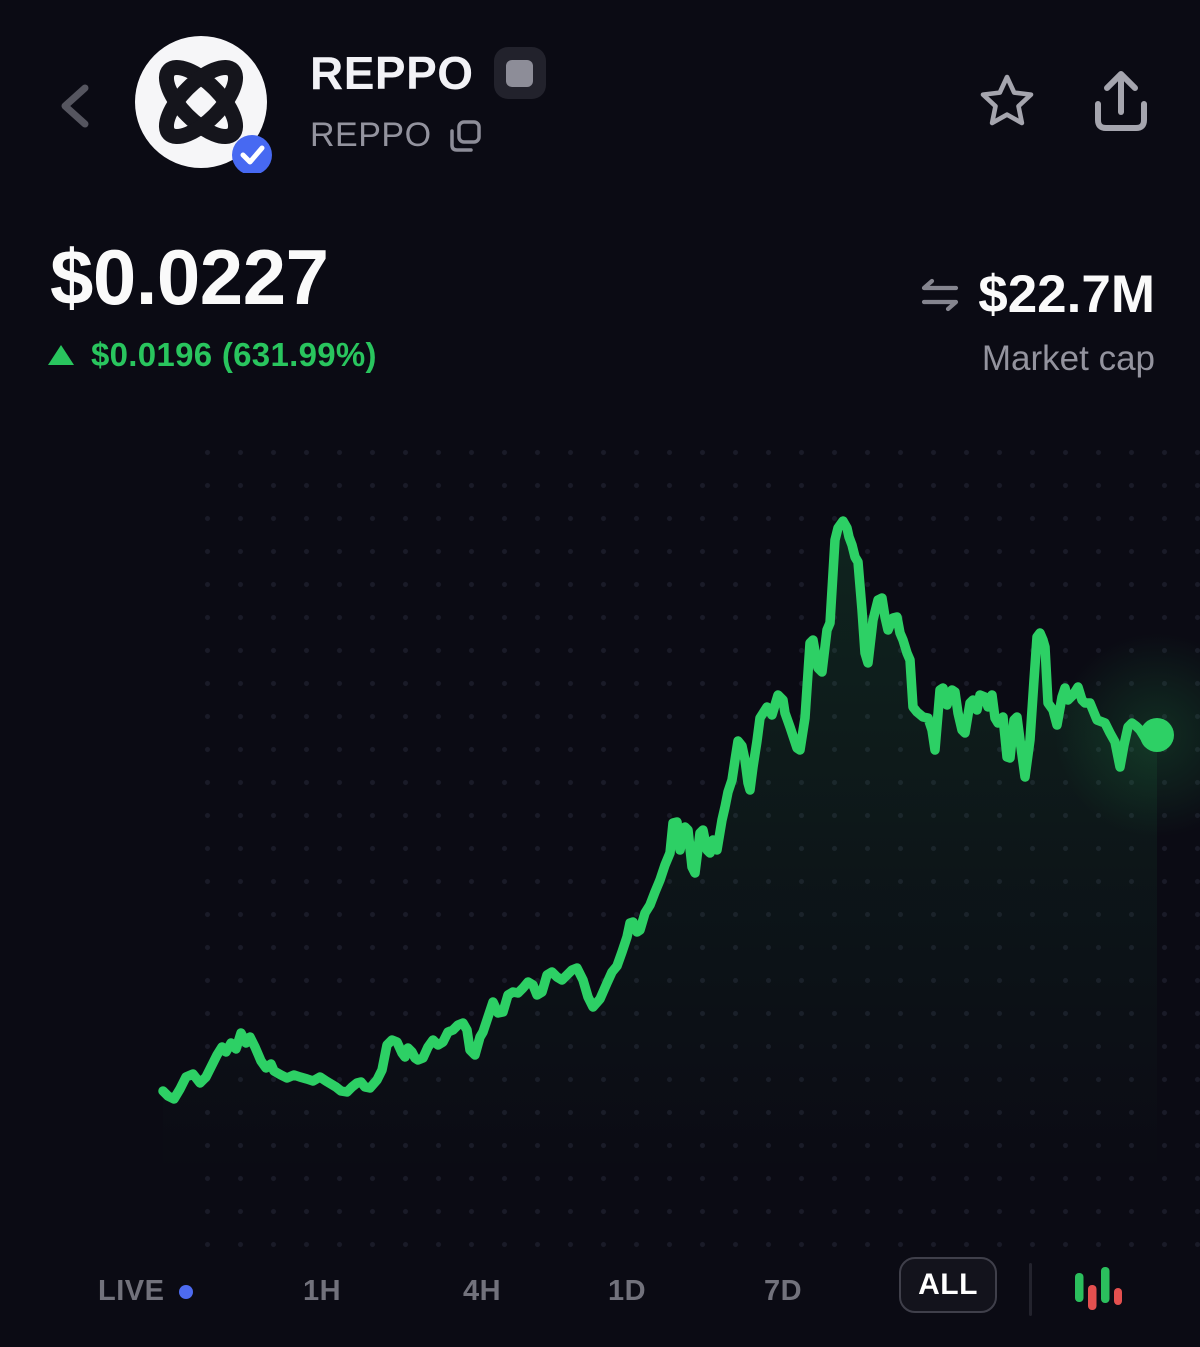 This screenshot has width=1200, height=1347. What do you see at coordinates (783, 1291) in the screenshot?
I see `tab-7d: 7D` at bounding box center [783, 1291].